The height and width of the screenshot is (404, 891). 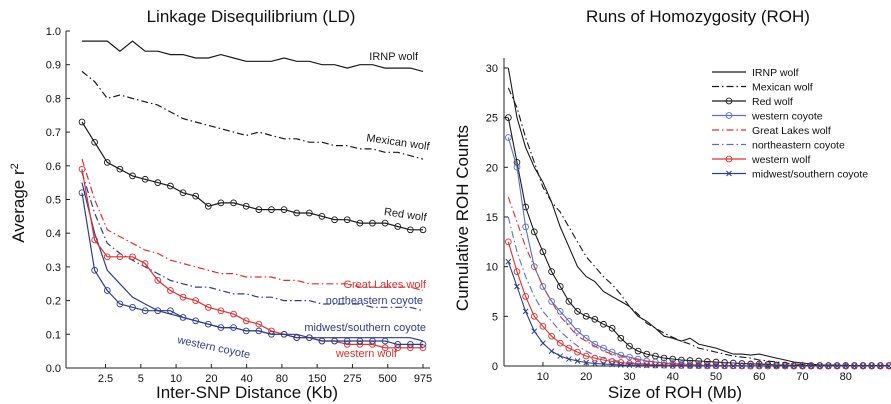 What do you see at coordinates (251, 16) in the screenshot?
I see `ld-title: Linkage Disequilibrium (LD)` at bounding box center [251, 16].